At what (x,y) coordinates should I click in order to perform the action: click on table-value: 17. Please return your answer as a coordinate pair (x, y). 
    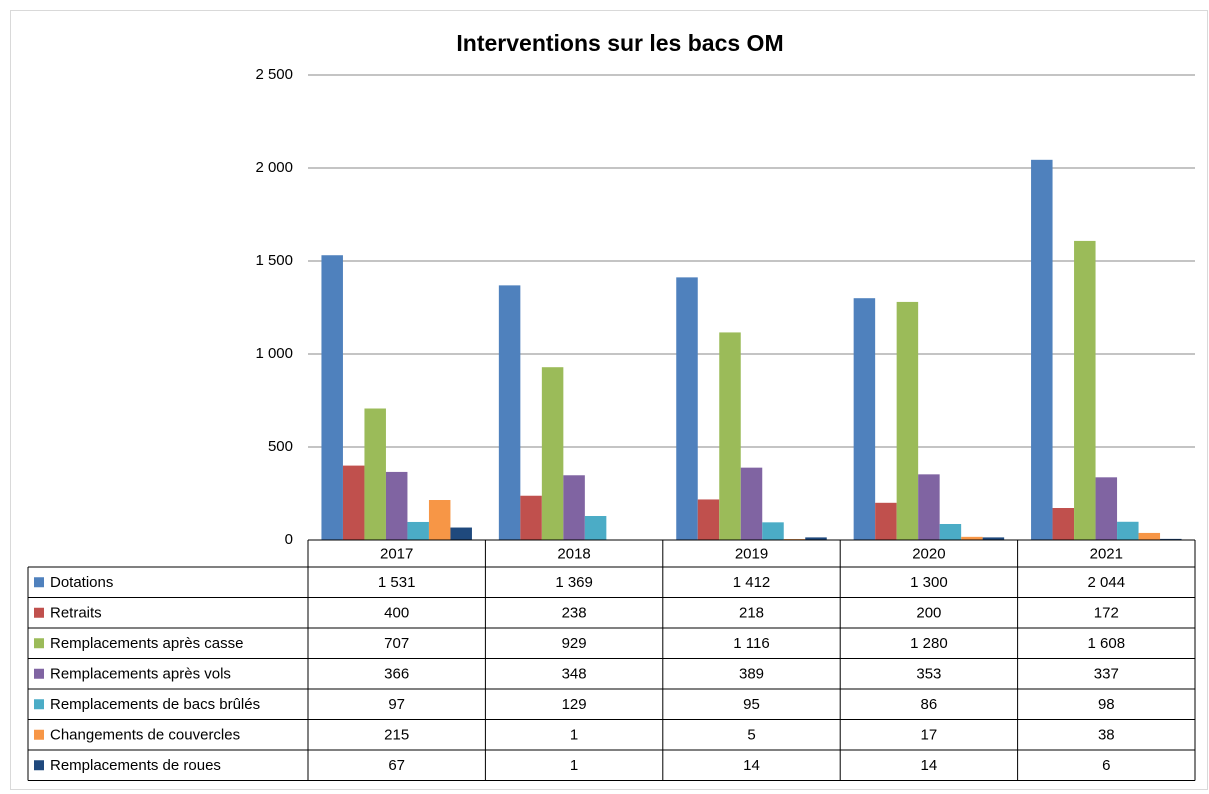
    Looking at the image, I should click on (929, 735).